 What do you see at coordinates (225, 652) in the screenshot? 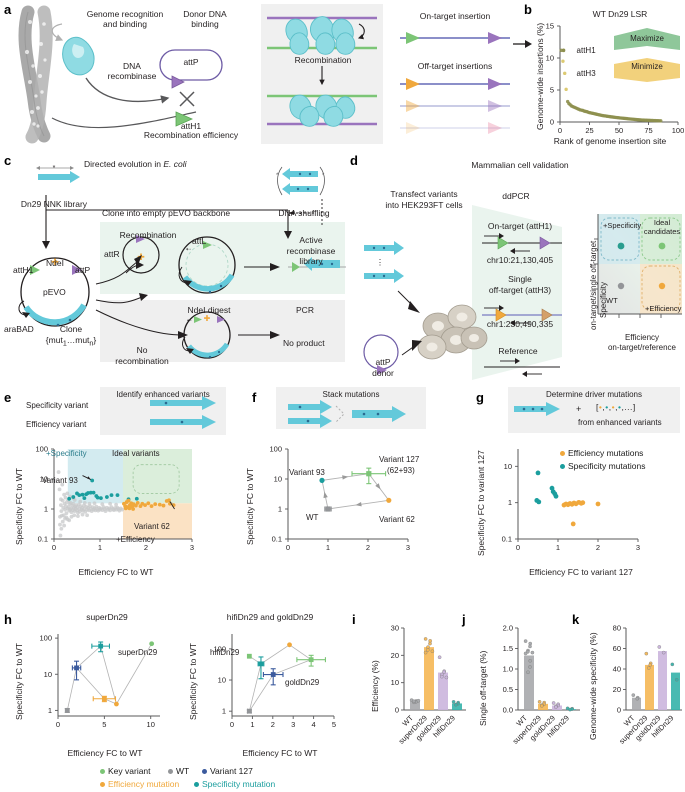
I see `panel-h-hifidn29-label: hifiDn29` at bounding box center [225, 652].